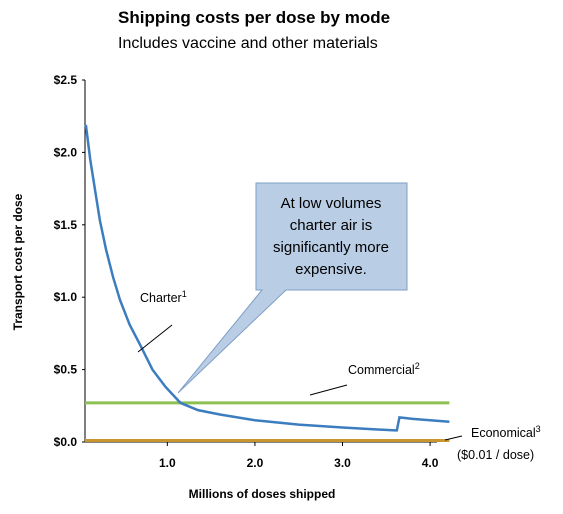  I want to click on annotation-sup: 1, so click(184, 294).